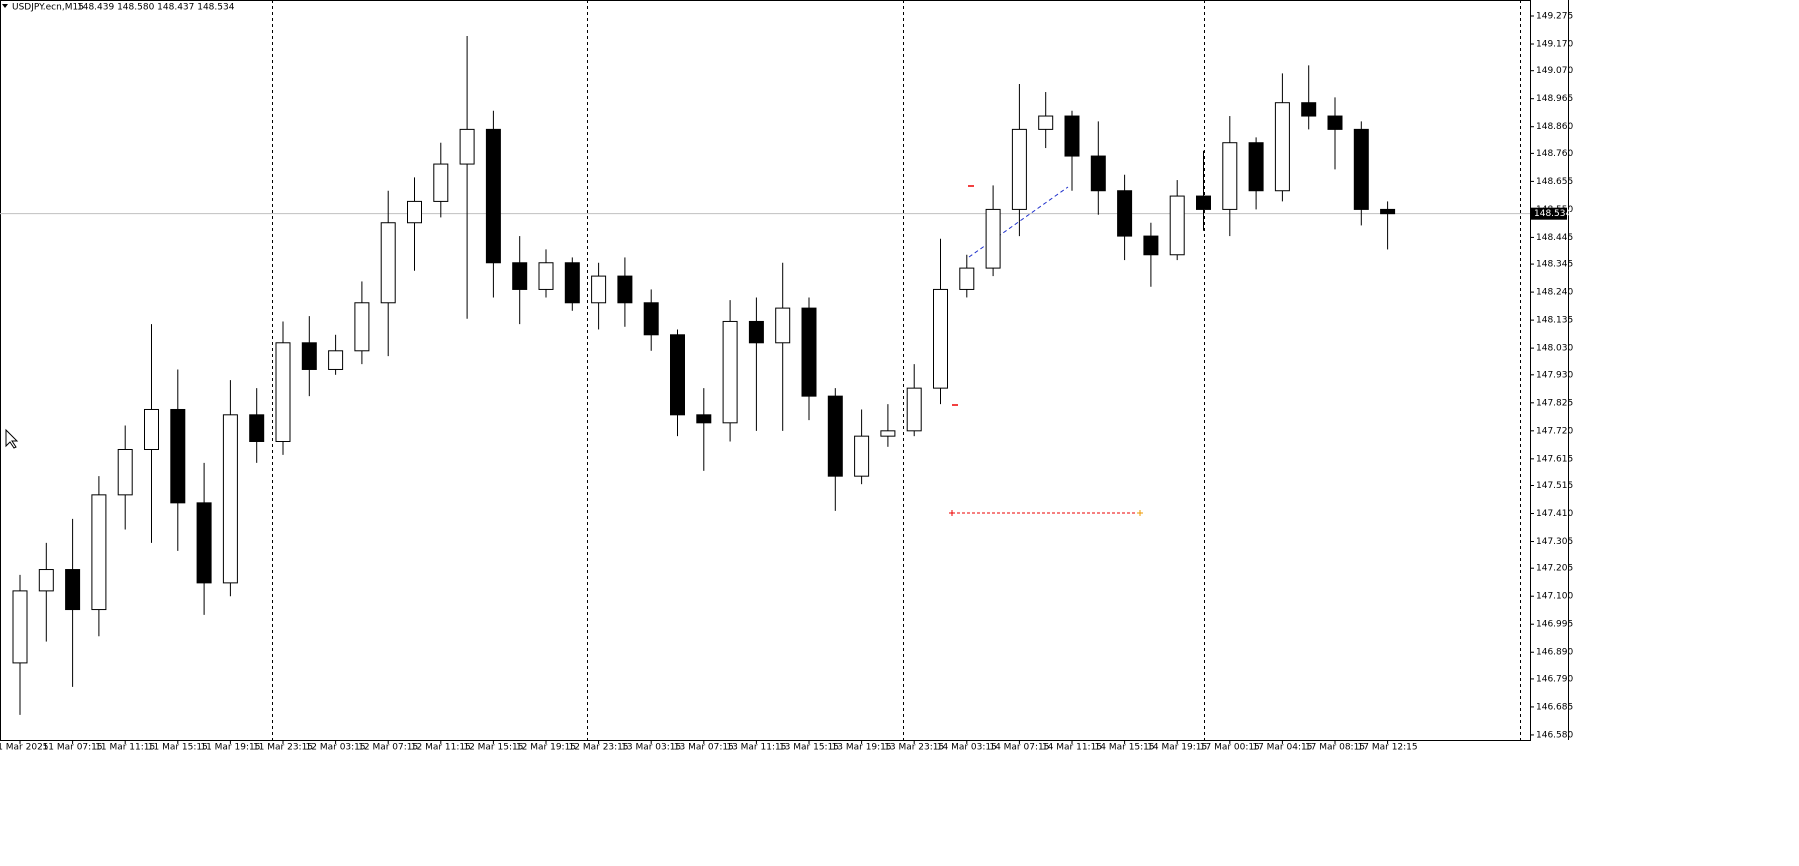 The width and height of the screenshot is (1799, 866). What do you see at coordinates (1282, 748) in the screenshot?
I see `x-tick-label: 17 Mar 04:15` at bounding box center [1282, 748].